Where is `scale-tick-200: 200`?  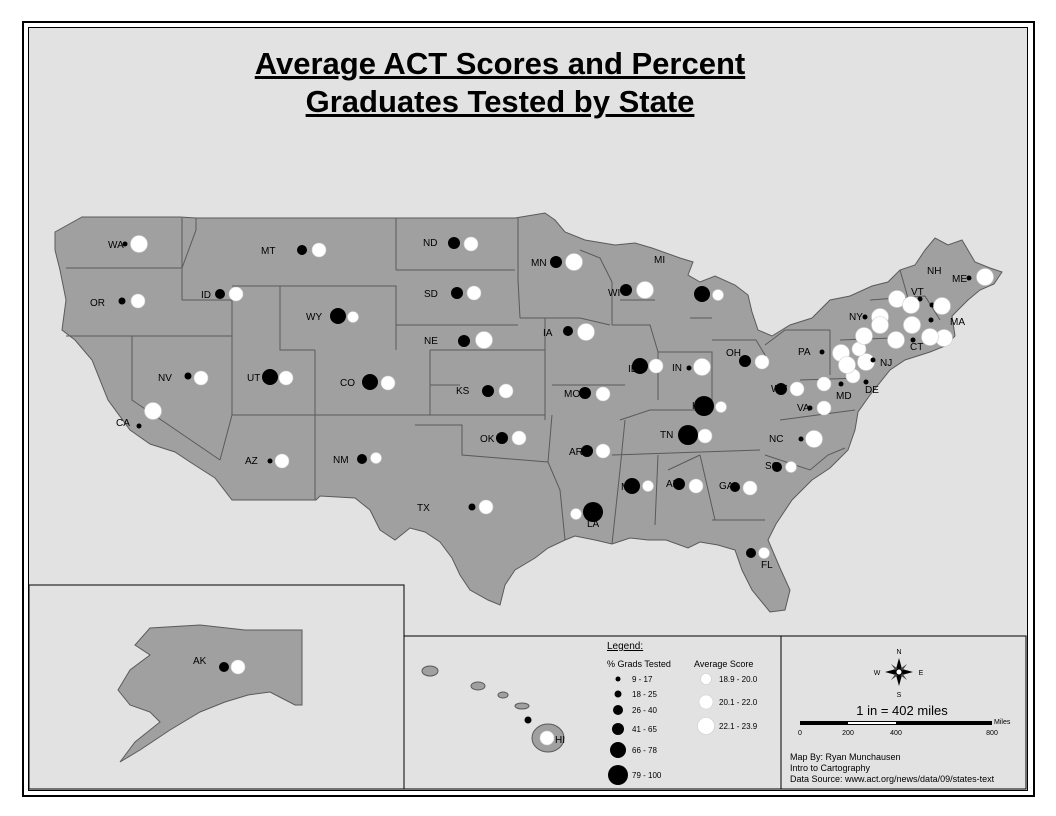 scale-tick-200: 200 is located at coordinates (848, 733).